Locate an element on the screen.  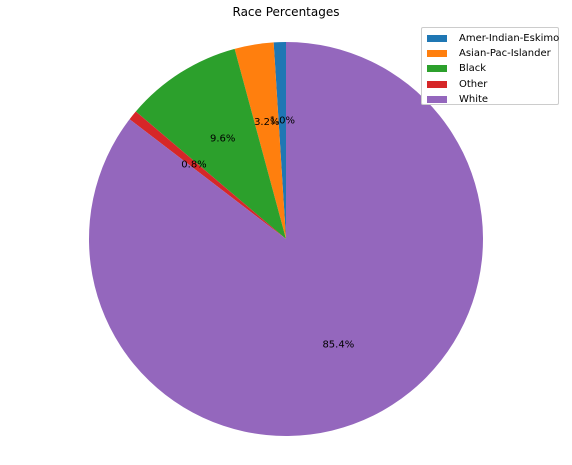
legend-item: White is located at coordinates (492, 99).